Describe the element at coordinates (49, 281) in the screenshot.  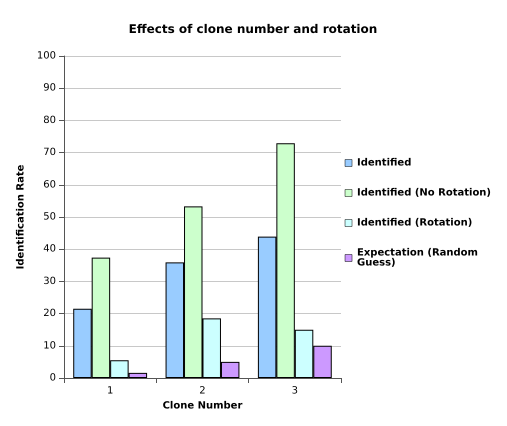
I see `y-tick-label: 30` at that location.